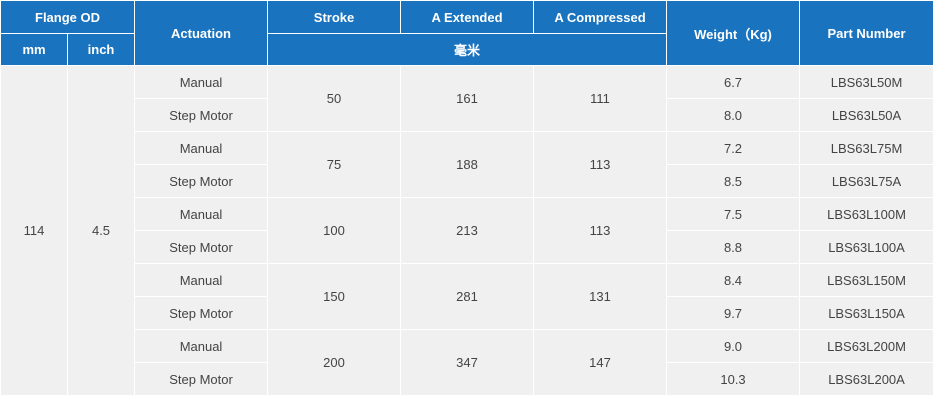 The image size is (933, 401). Describe the element at coordinates (733, 82) in the screenshot. I see `cell-weight: 6.7` at that location.